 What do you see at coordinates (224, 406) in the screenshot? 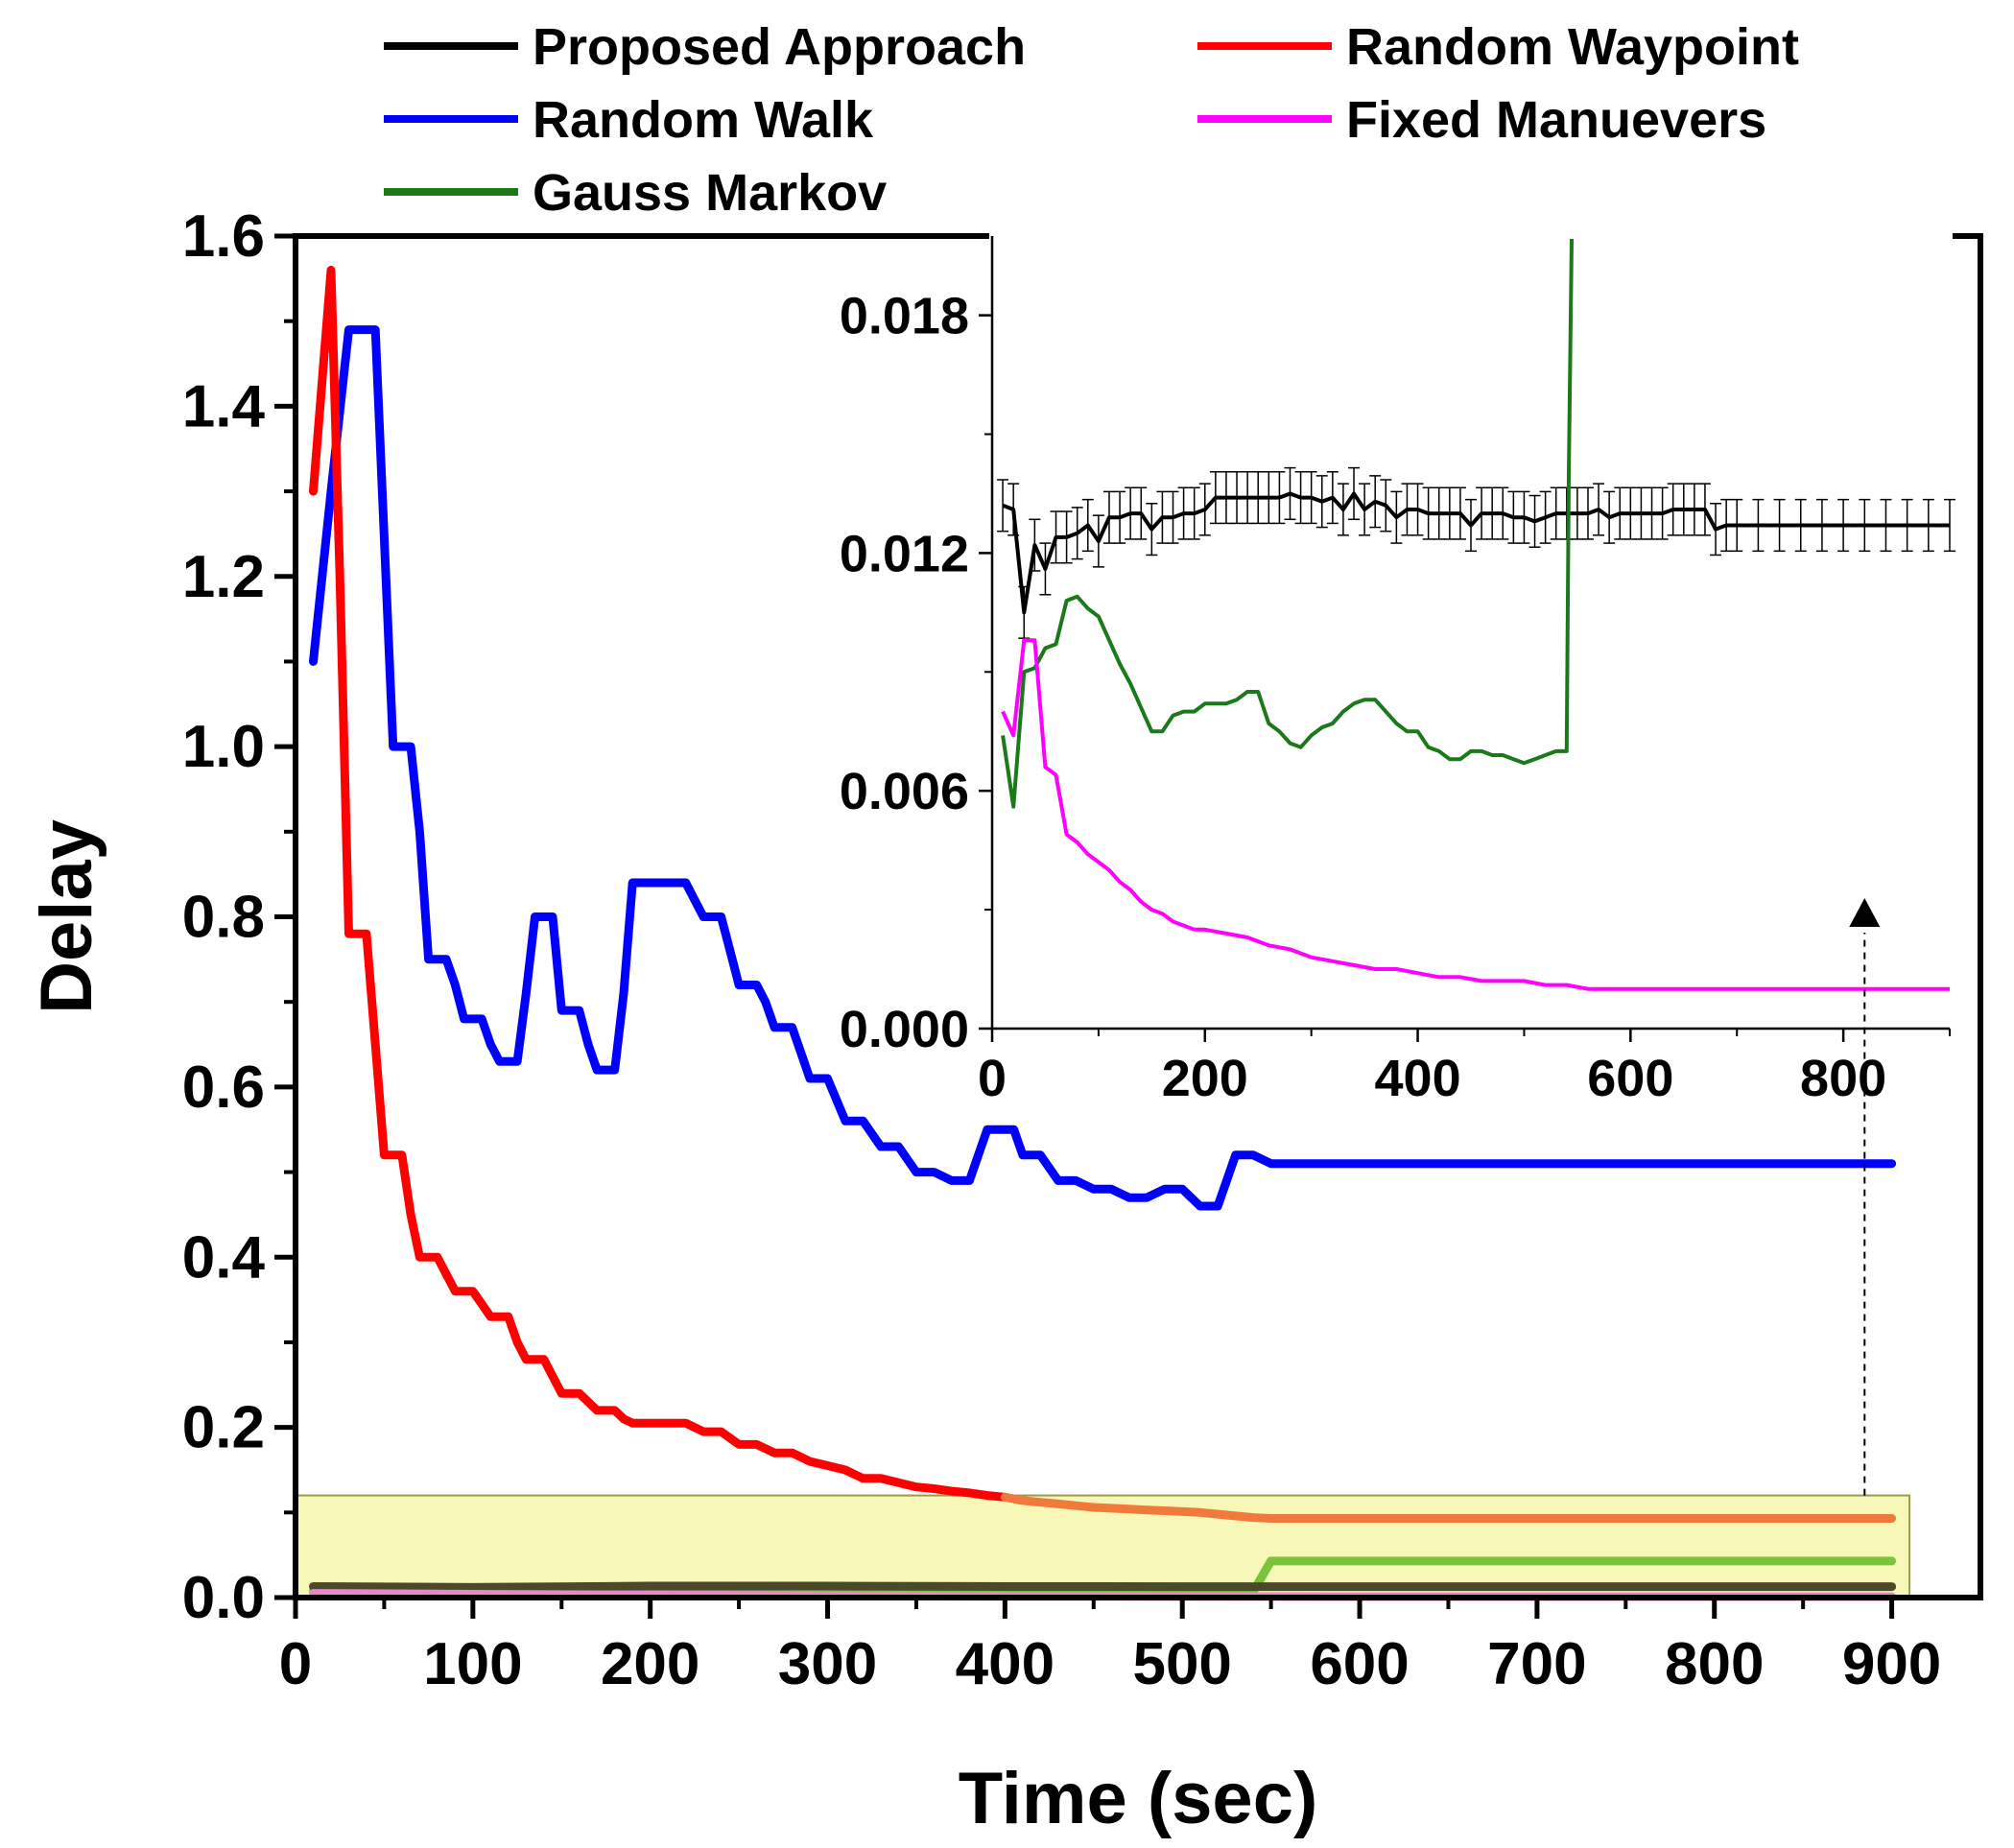
I see `y-tick-label: 1.4` at bounding box center [224, 406].